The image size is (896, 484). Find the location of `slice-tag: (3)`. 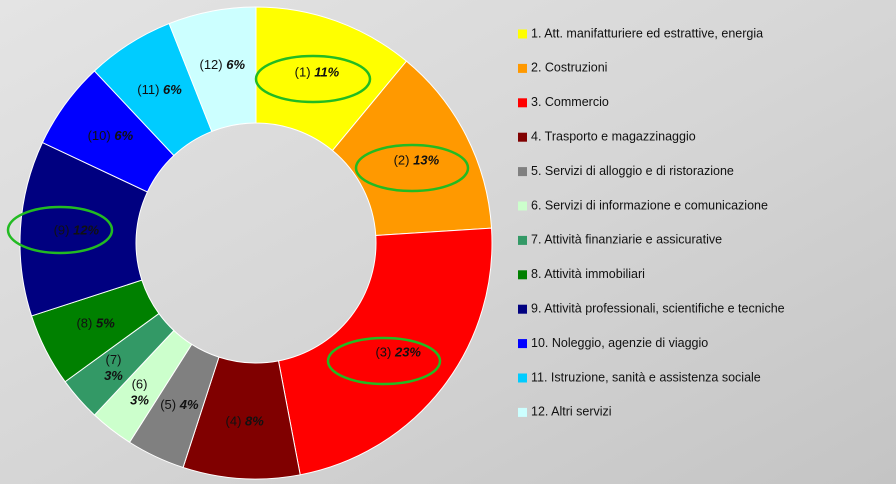

slice-tag: (3) is located at coordinates (383, 352).